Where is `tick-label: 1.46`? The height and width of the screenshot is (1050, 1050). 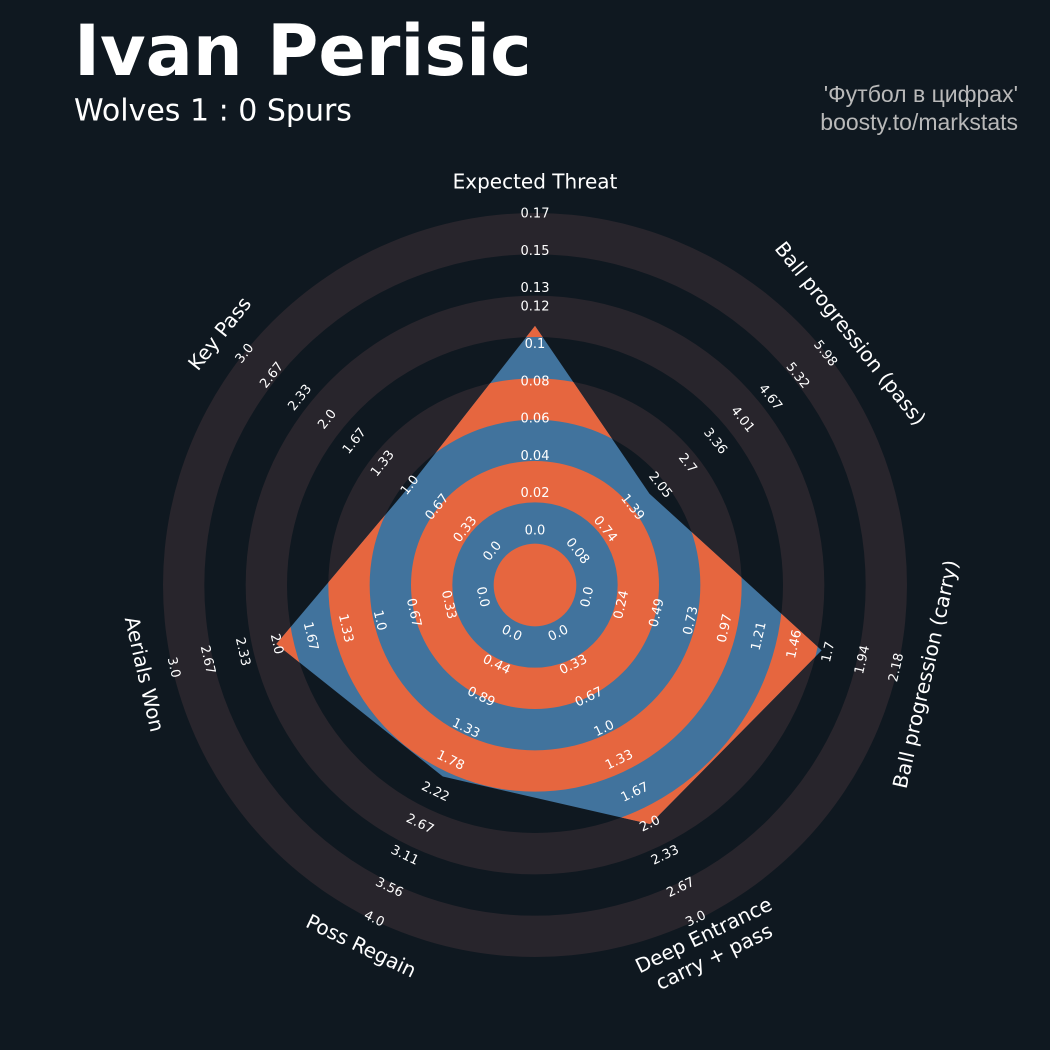 tick-label: 1.46 is located at coordinates (794, 644).